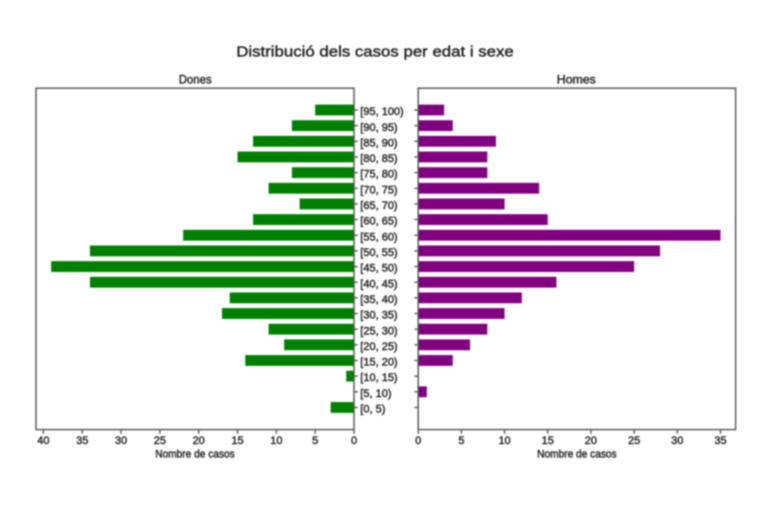  I want to click on svg-text: Homes, so click(576, 79).